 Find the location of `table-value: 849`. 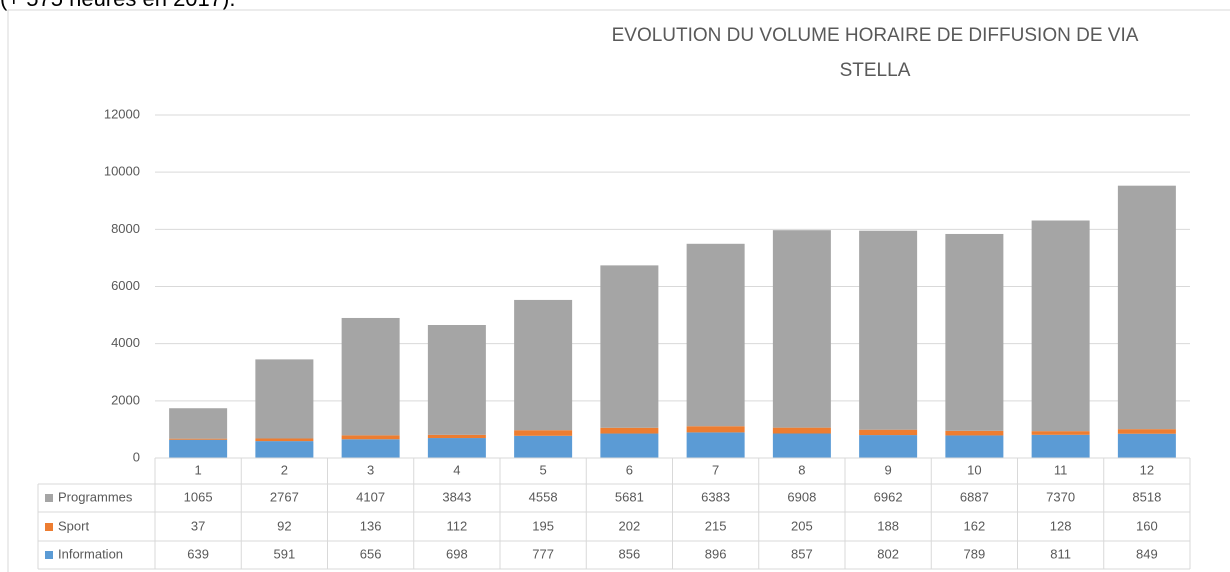

table-value: 849 is located at coordinates (1147, 553).